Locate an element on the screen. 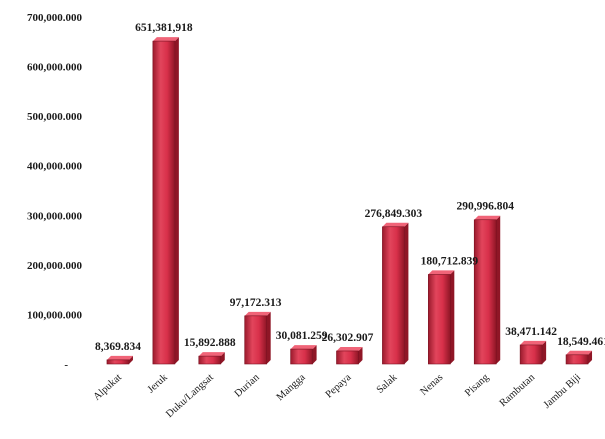 This screenshot has height=439, width=605. x-category-label: Pepaya is located at coordinates (339, 386).